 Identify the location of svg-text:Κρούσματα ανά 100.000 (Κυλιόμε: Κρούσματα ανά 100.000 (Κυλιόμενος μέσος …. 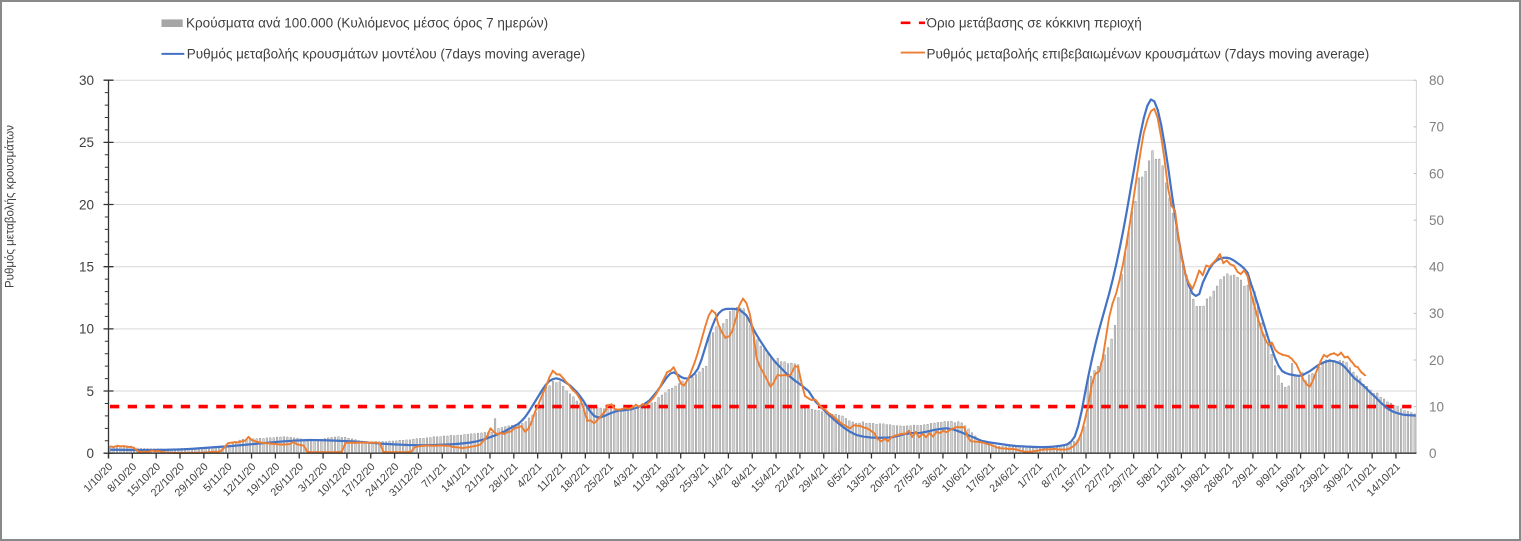
(367, 22).